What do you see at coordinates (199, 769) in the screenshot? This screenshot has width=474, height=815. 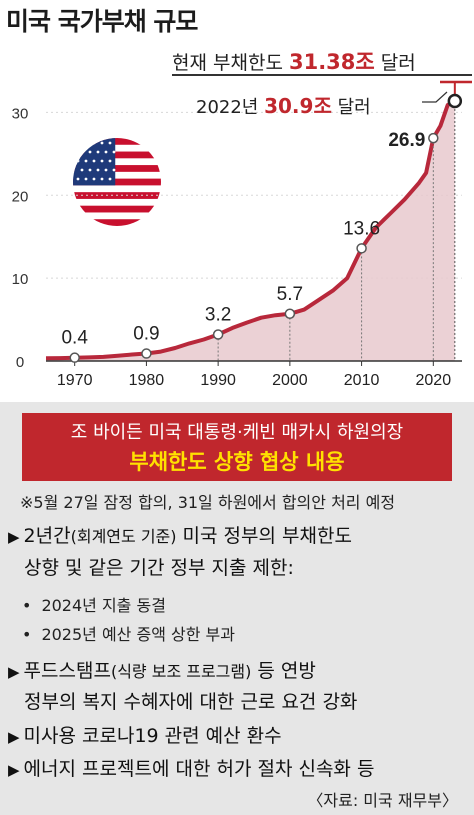 I see `item-text: 에너지 프로젝트에 대한 허가 절차 신속화 등` at bounding box center [199, 769].